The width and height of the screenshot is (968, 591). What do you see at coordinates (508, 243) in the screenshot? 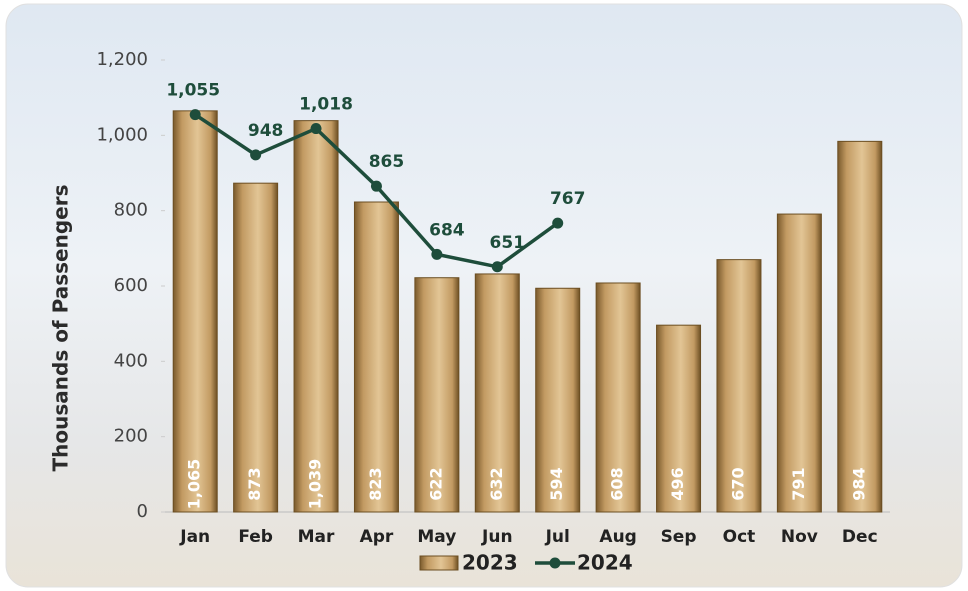
I see `line-value-label: 651` at bounding box center [508, 243].